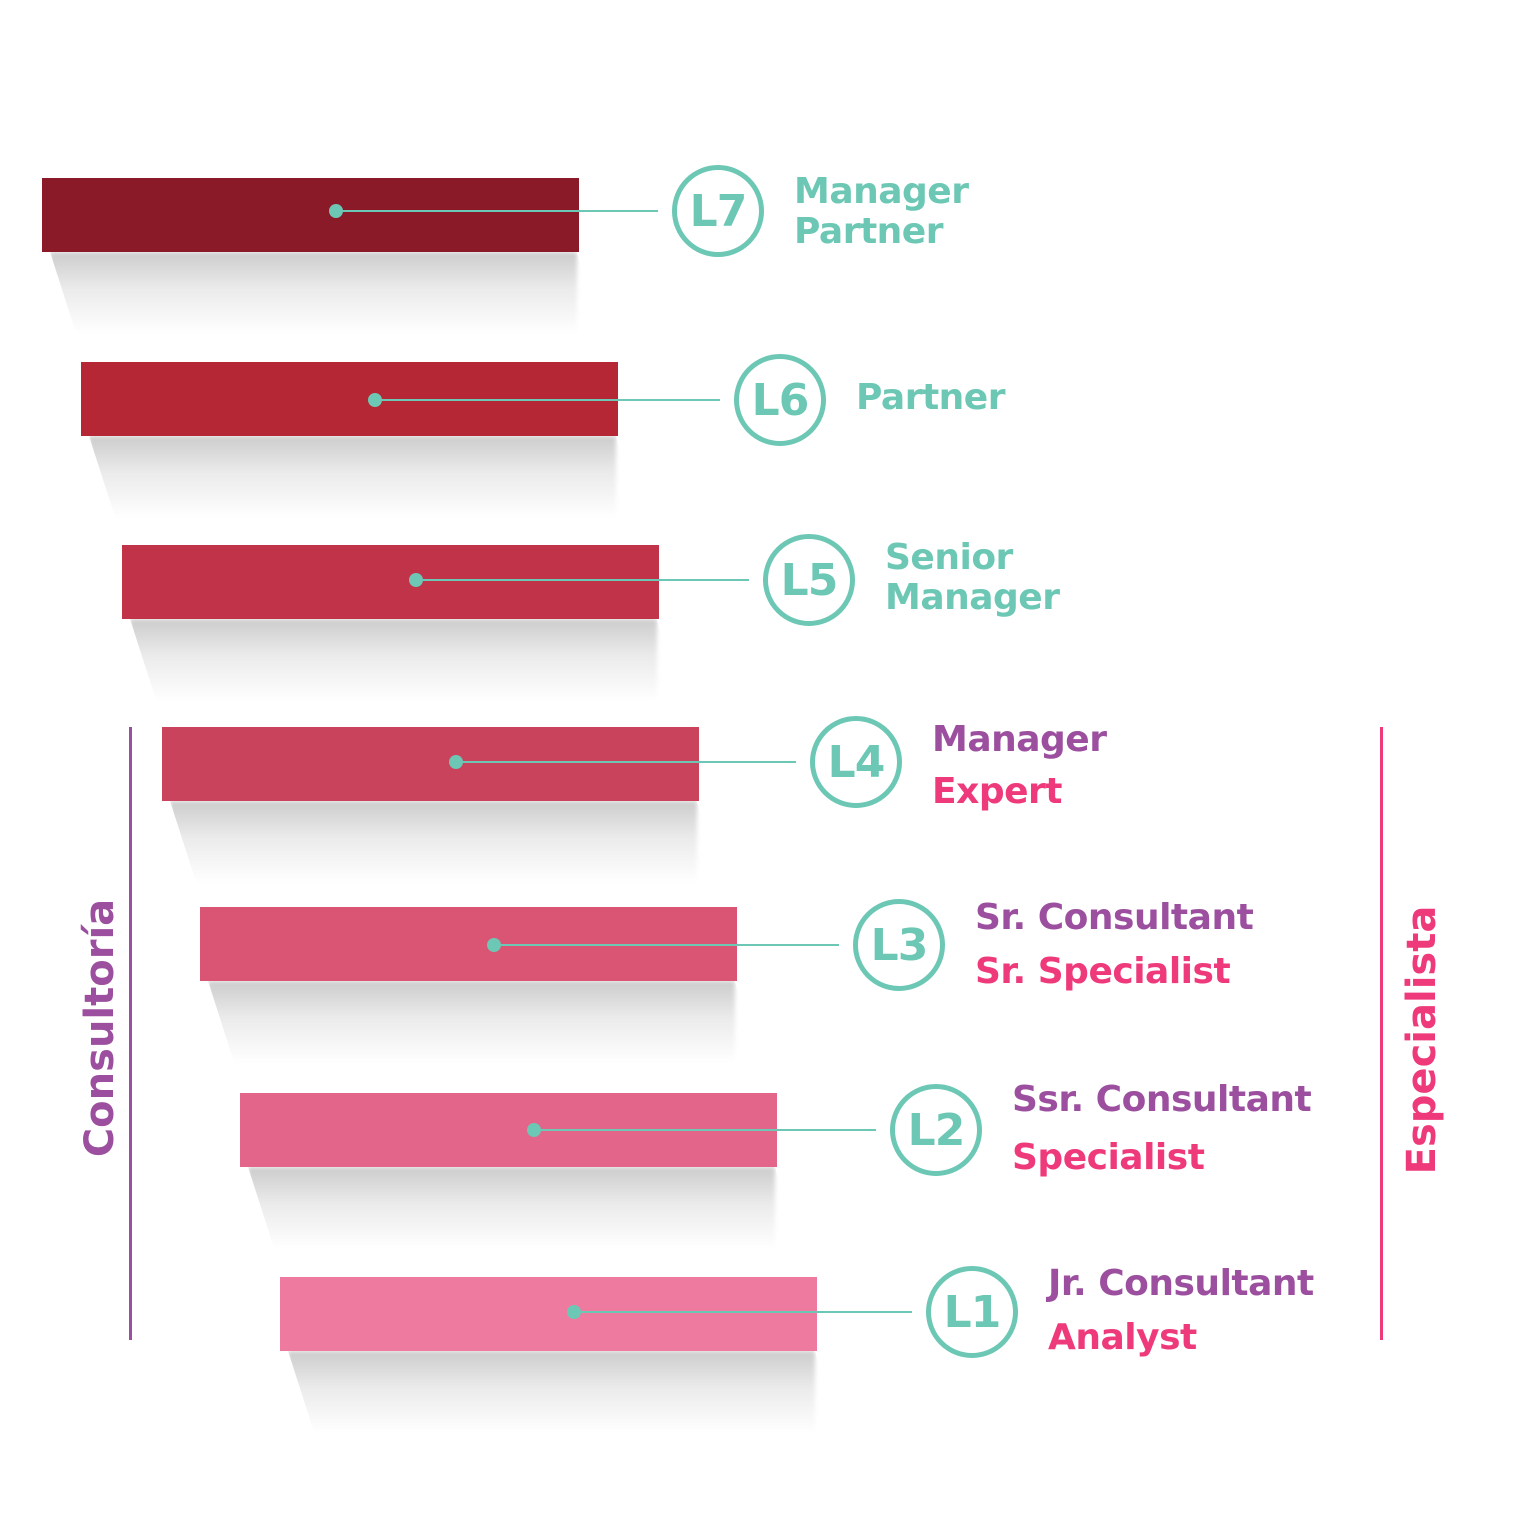 The image size is (1514, 1536). I want to click on level-bar-l1, so click(548, 1314).